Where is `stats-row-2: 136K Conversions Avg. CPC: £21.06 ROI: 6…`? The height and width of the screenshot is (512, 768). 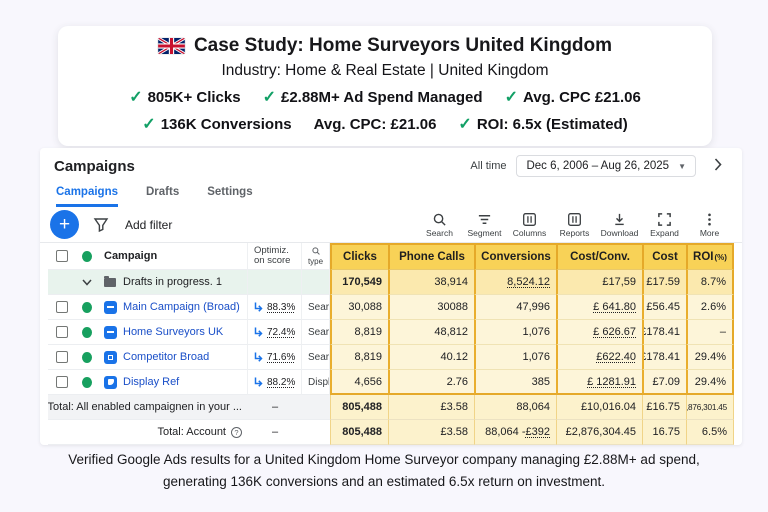 stats-row-2: 136K Conversions Avg. CPC: £21.06 ROI: 6… is located at coordinates (385, 124).